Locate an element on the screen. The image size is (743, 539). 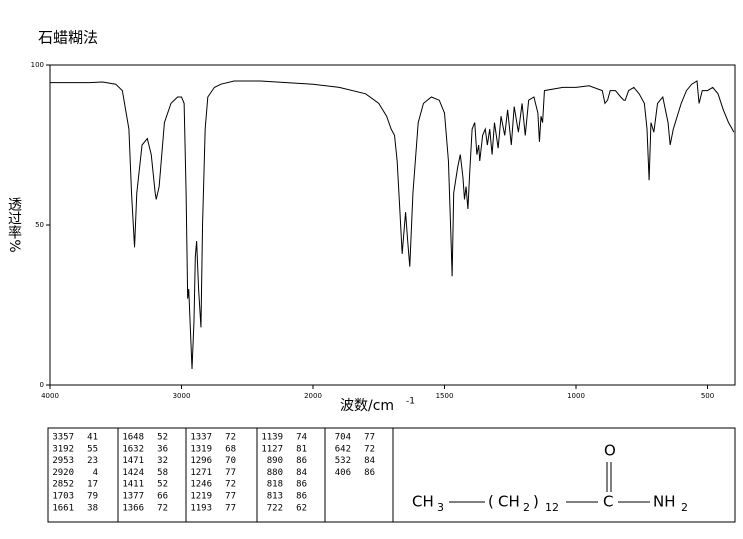
peak-transmittance: 4 is located at coordinates (95, 473).